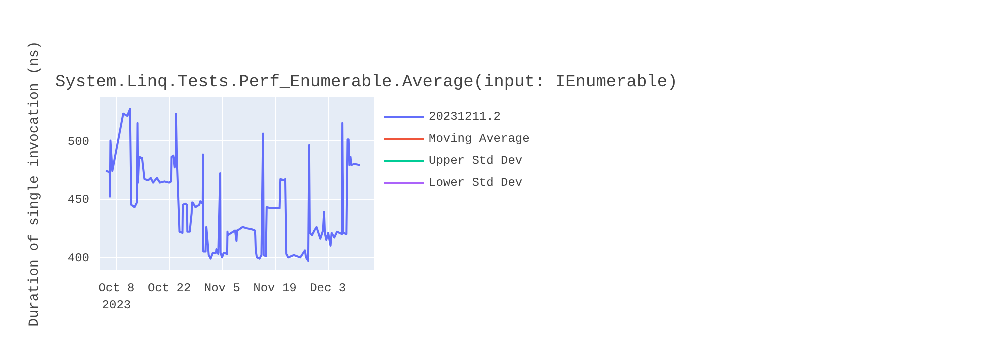  I want to click on legend-label: 20231211.2, so click(465, 117).